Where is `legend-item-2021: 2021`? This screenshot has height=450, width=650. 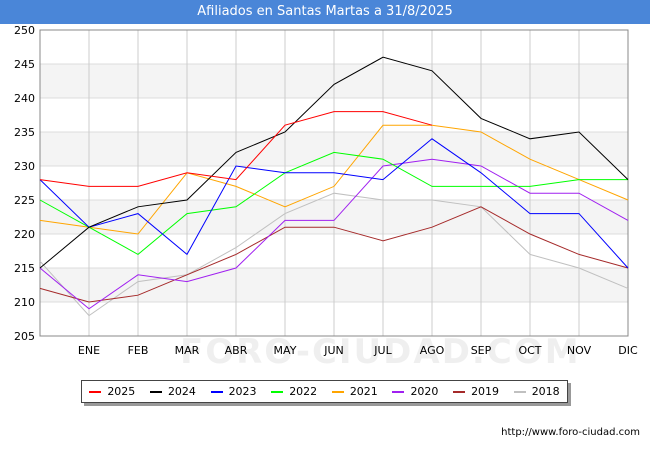 legend-item-2021: 2021 is located at coordinates (354, 391).